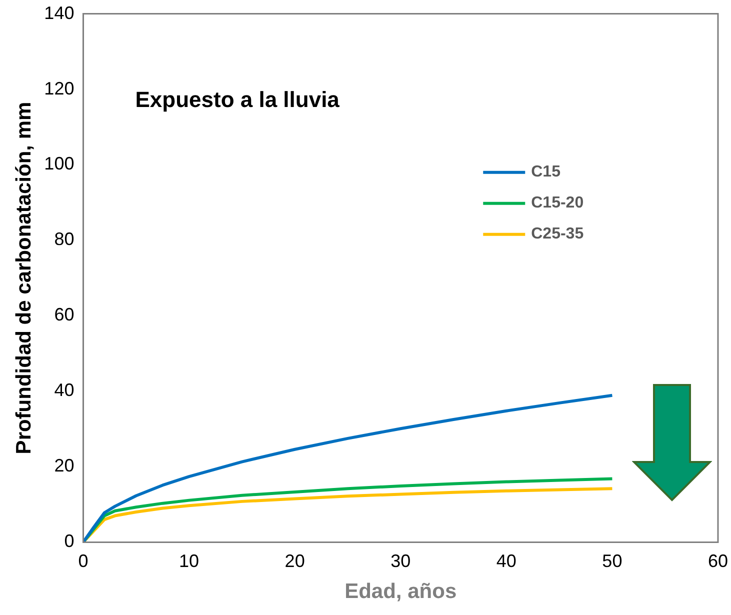 This screenshot has height=615, width=731. What do you see at coordinates (64, 390) in the screenshot?
I see `y-tick-label: 40` at bounding box center [64, 390].